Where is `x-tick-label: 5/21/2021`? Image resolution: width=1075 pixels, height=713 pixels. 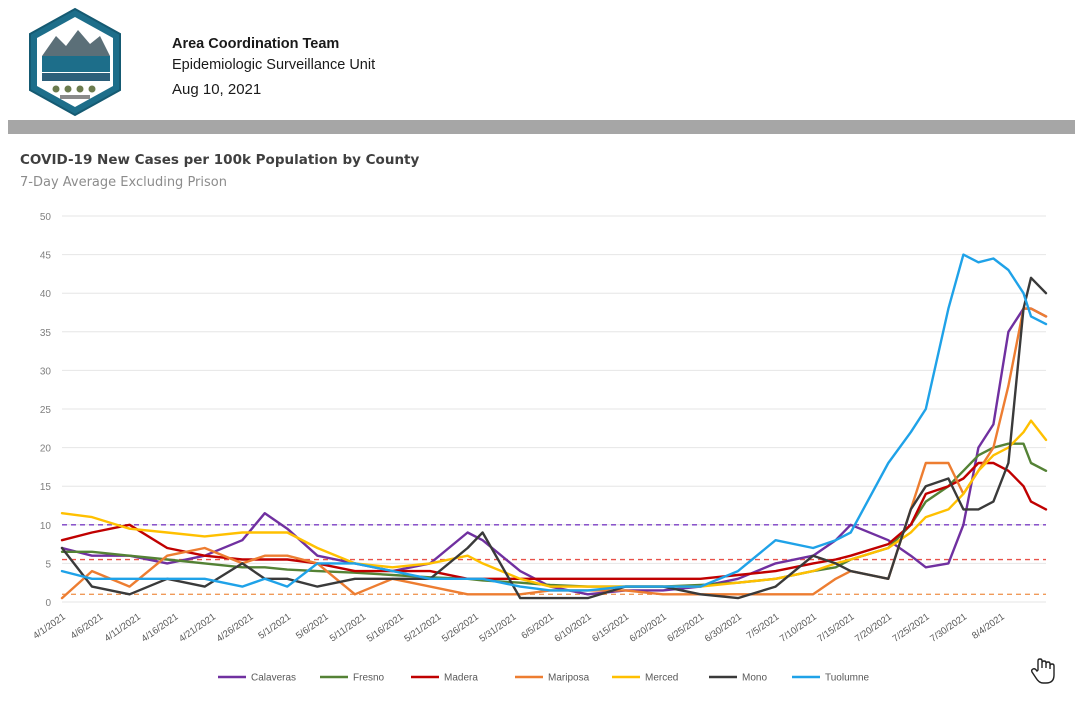
x-tick-label: 5/21/2021 is located at coordinates (422, 627).